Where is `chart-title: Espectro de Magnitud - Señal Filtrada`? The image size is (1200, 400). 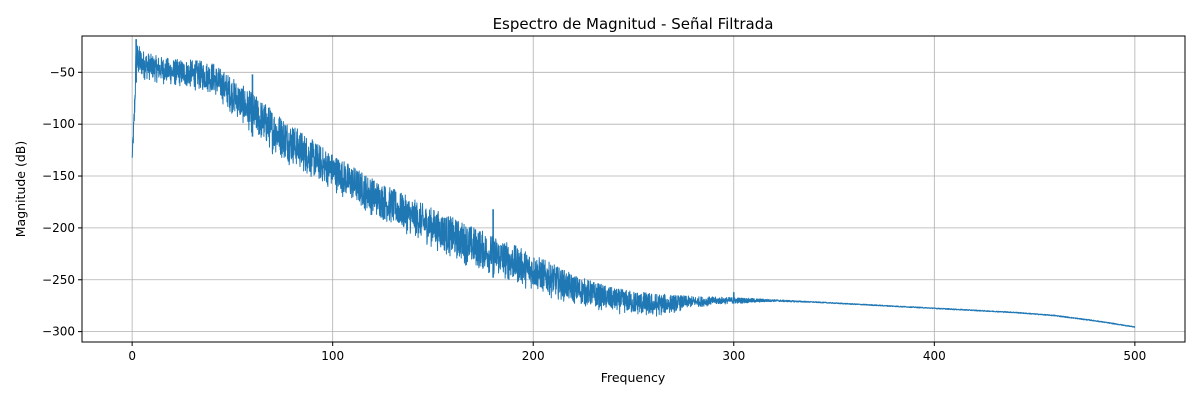
chart-title: Espectro de Magnitud - Señal Filtrada is located at coordinates (633, 24).